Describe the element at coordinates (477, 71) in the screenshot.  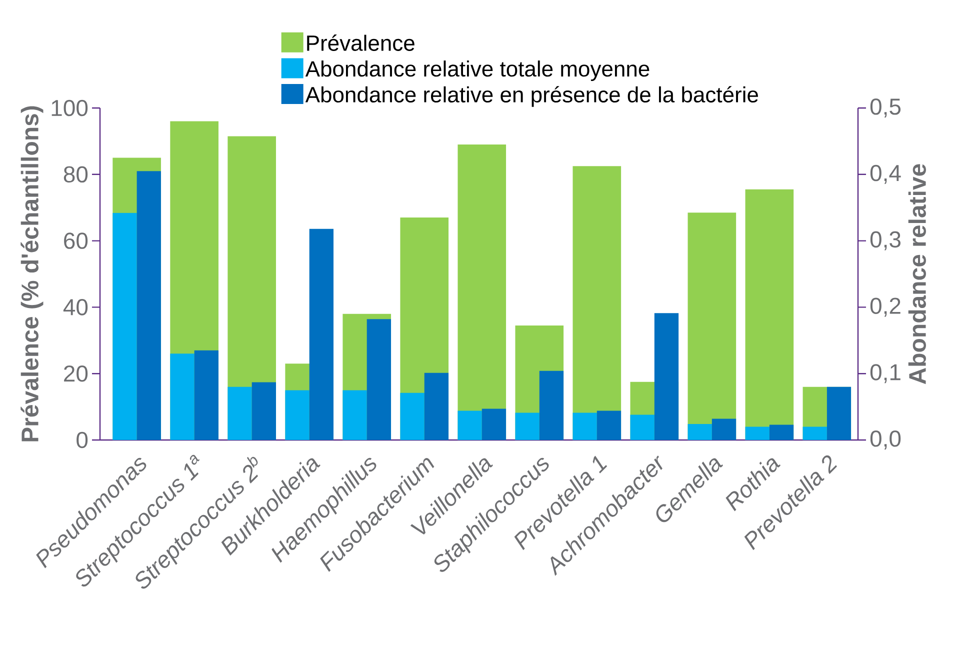
I see `legend-label: Abondance relative totale moyenne` at that location.